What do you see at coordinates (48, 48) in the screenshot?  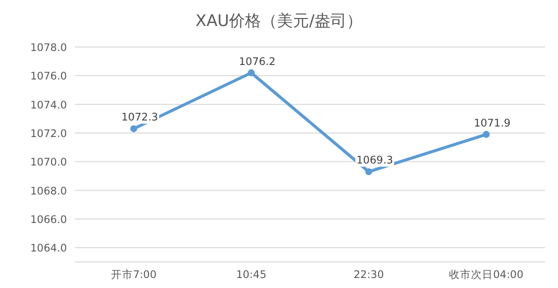 I see `y-tick-label: 1078.0` at bounding box center [48, 48].